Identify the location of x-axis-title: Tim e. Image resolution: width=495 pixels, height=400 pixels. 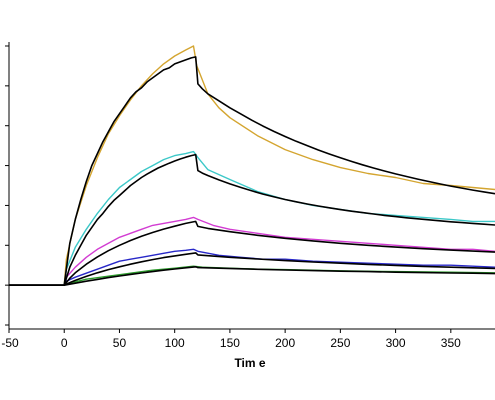
(249, 363).